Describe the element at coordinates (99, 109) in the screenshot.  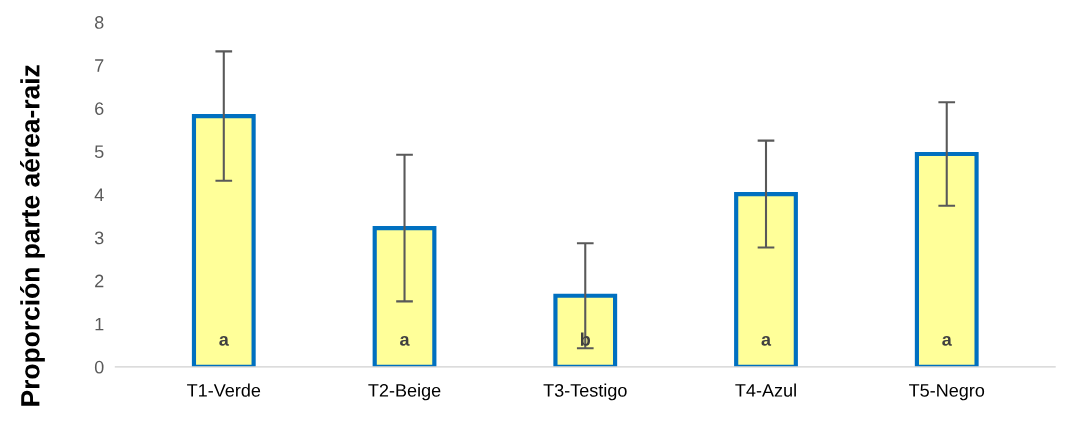
I see `y-tick-label: 6` at that location.